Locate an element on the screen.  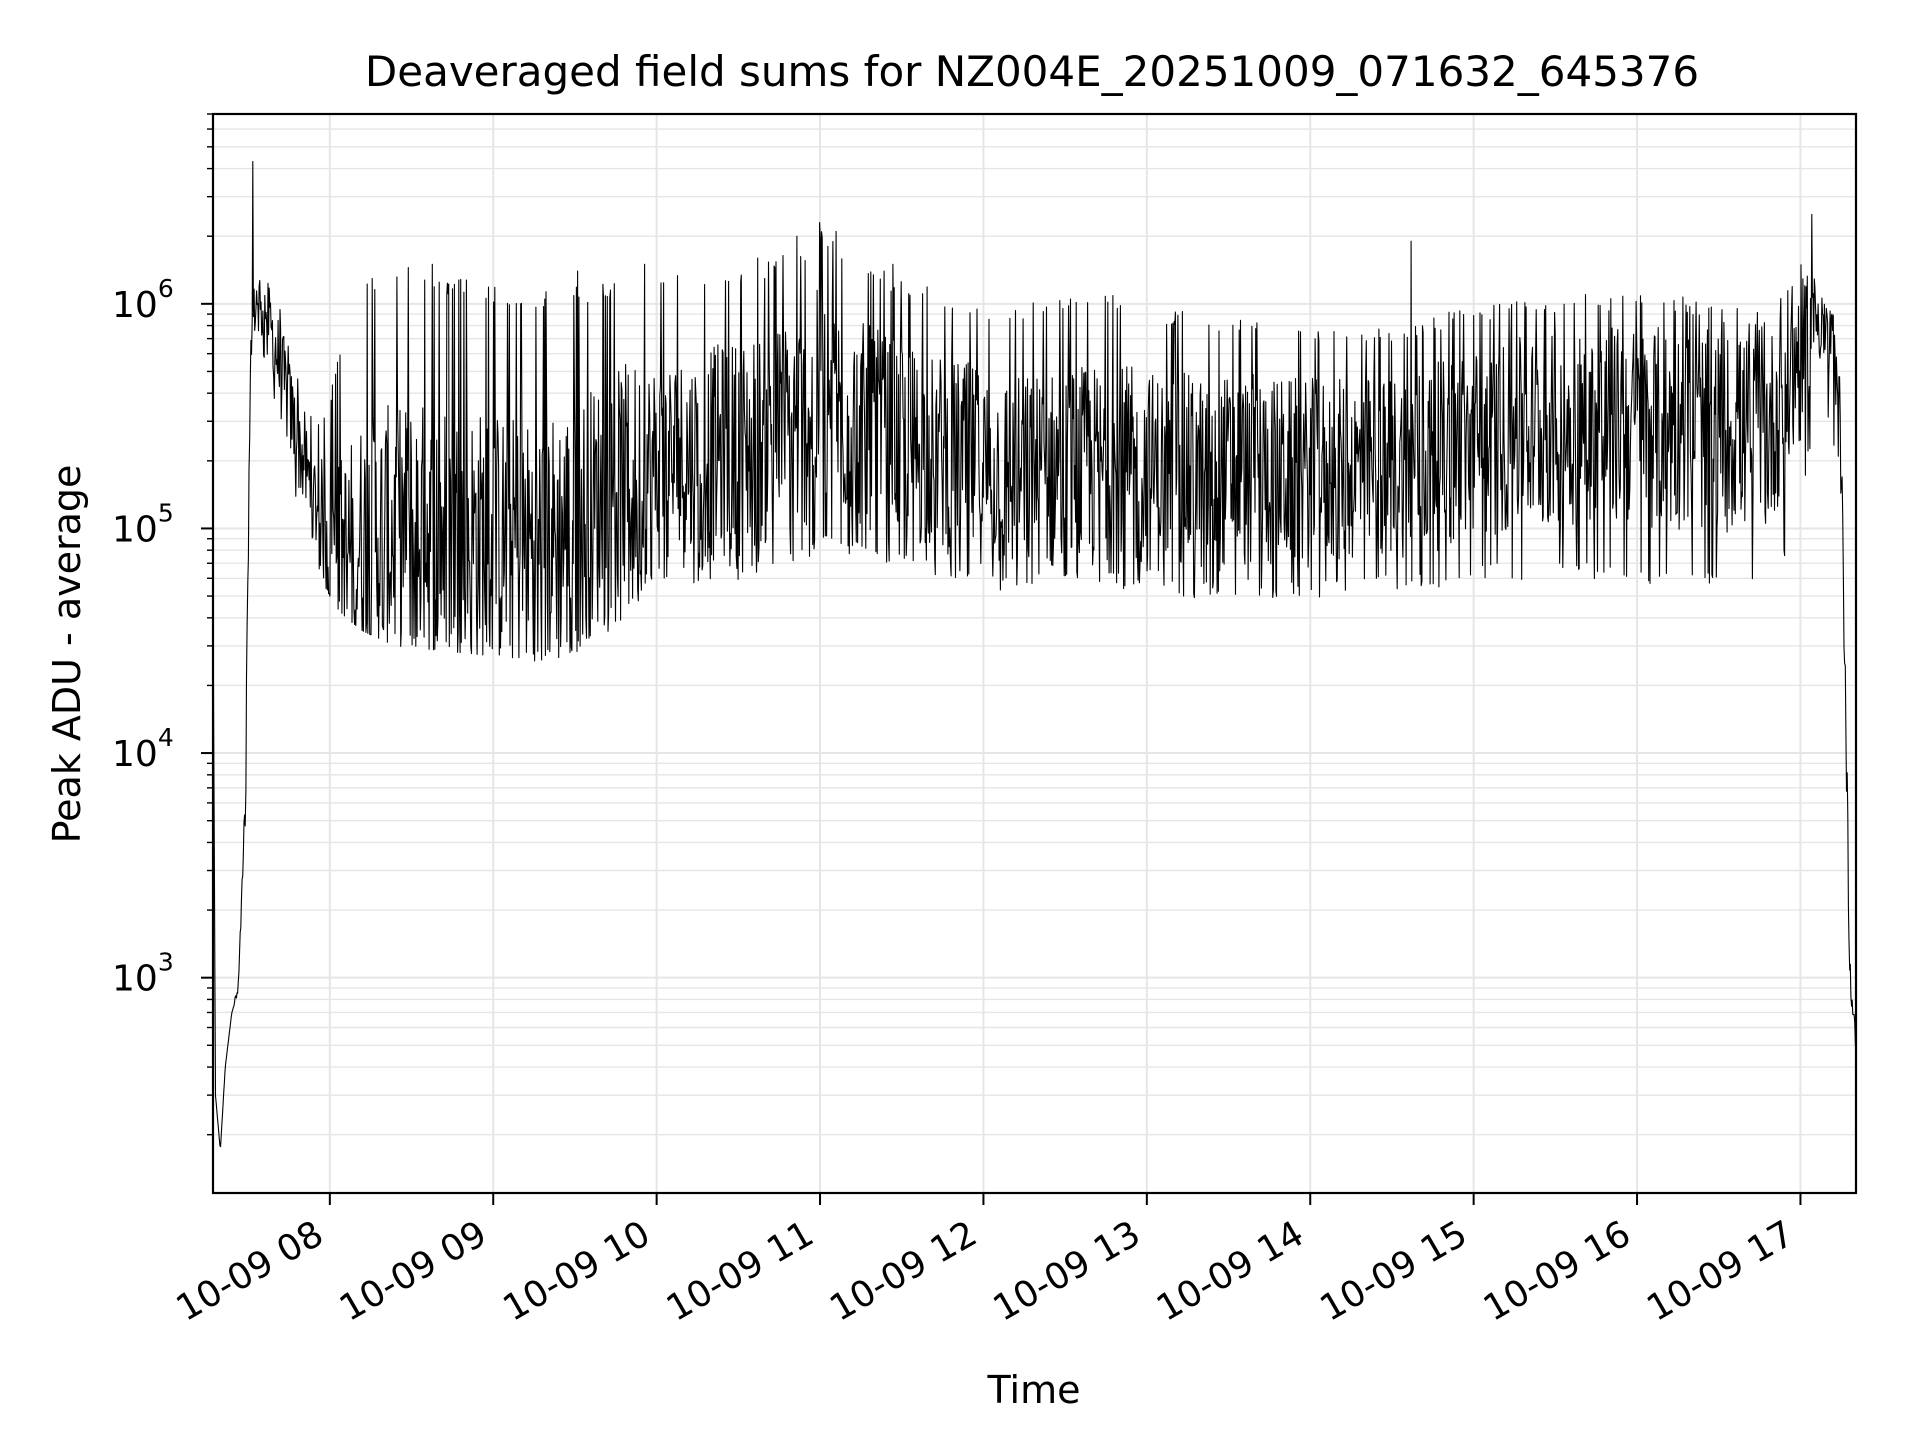
x-axis-label: Time is located at coordinates (1034, 1390).